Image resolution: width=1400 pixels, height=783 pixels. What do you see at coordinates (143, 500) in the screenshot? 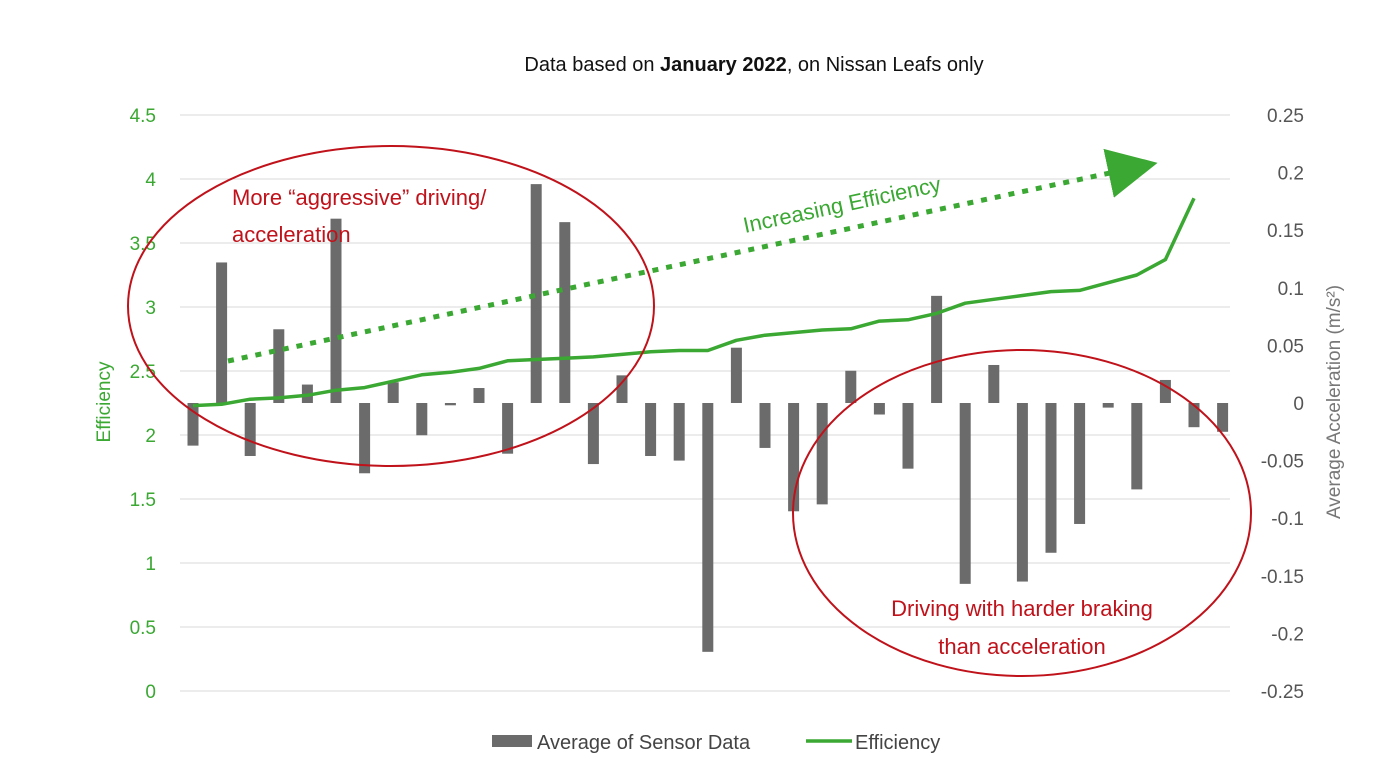
I see `y-left-tick-label: 1.5` at bounding box center [143, 500].